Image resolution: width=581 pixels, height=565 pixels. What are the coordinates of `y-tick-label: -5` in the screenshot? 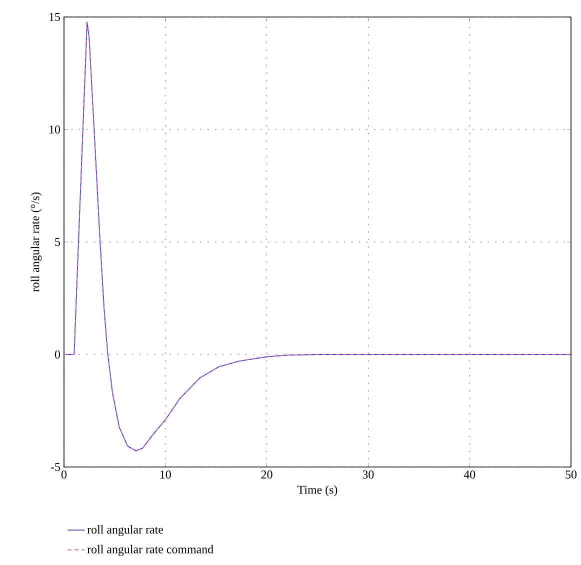 It's located at (55, 467).